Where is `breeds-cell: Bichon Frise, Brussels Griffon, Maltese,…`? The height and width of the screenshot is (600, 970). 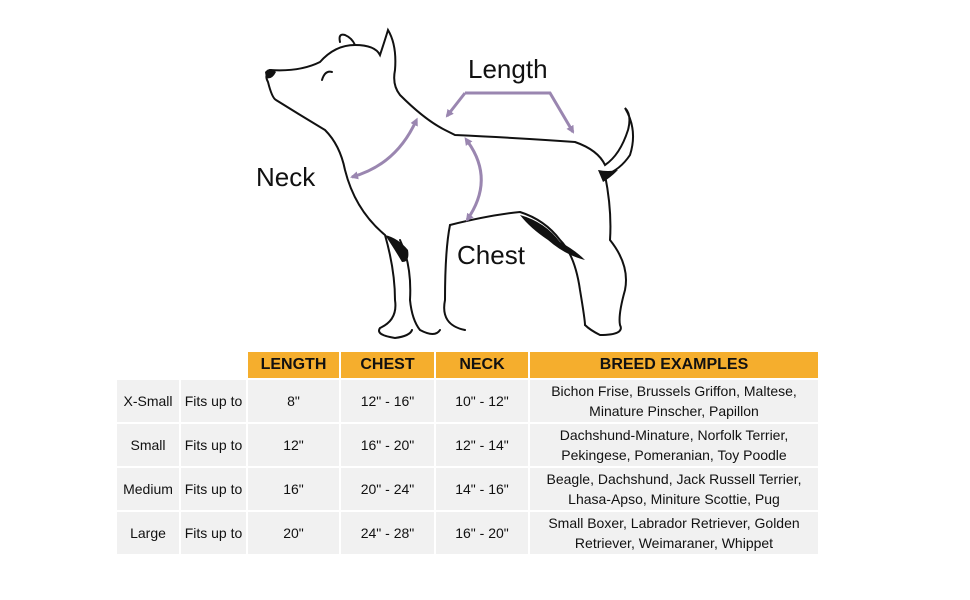
breeds-cell: Bichon Frise, Brussels Griffon, Maltese,… is located at coordinates (674, 401).